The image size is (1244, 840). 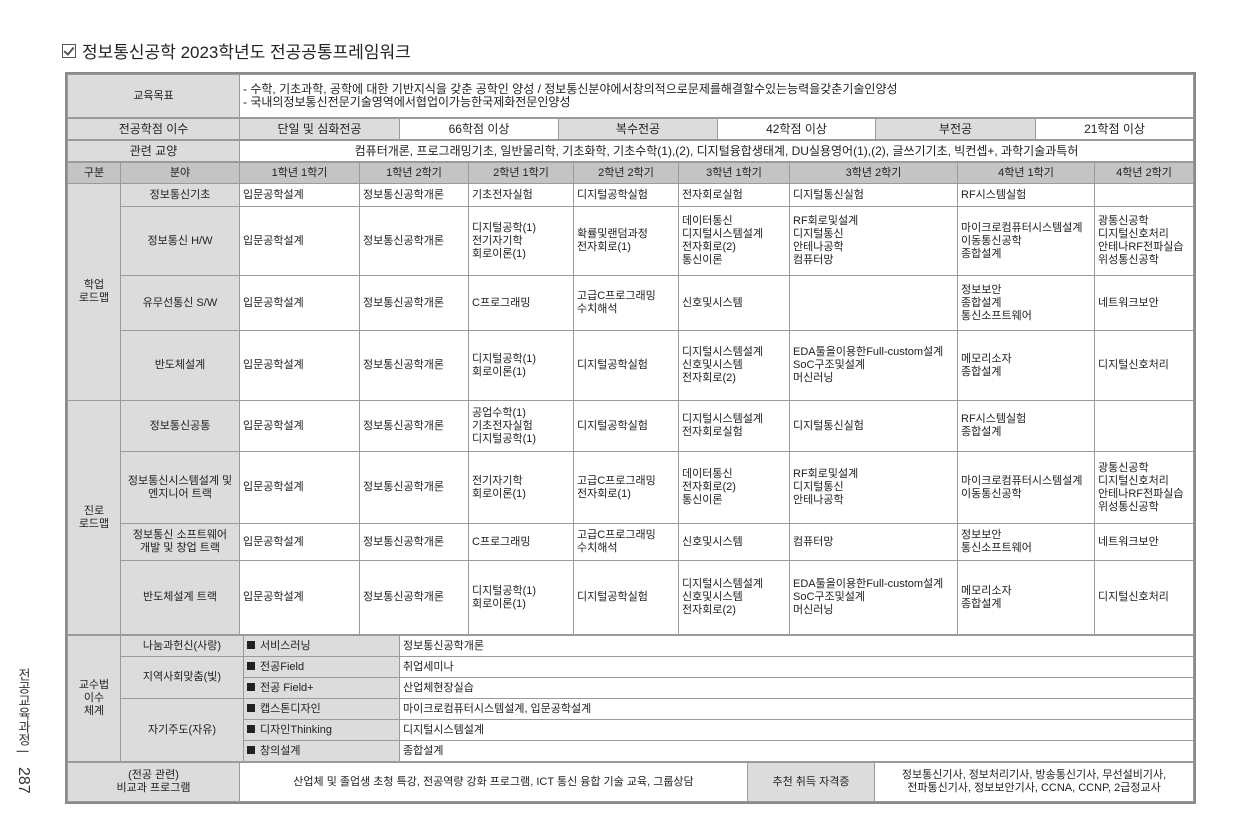 What do you see at coordinates (873, 487) in the screenshot?
I see `course-cell: RF회로및설계 디지털통신 안테나공학` at bounding box center [873, 487].